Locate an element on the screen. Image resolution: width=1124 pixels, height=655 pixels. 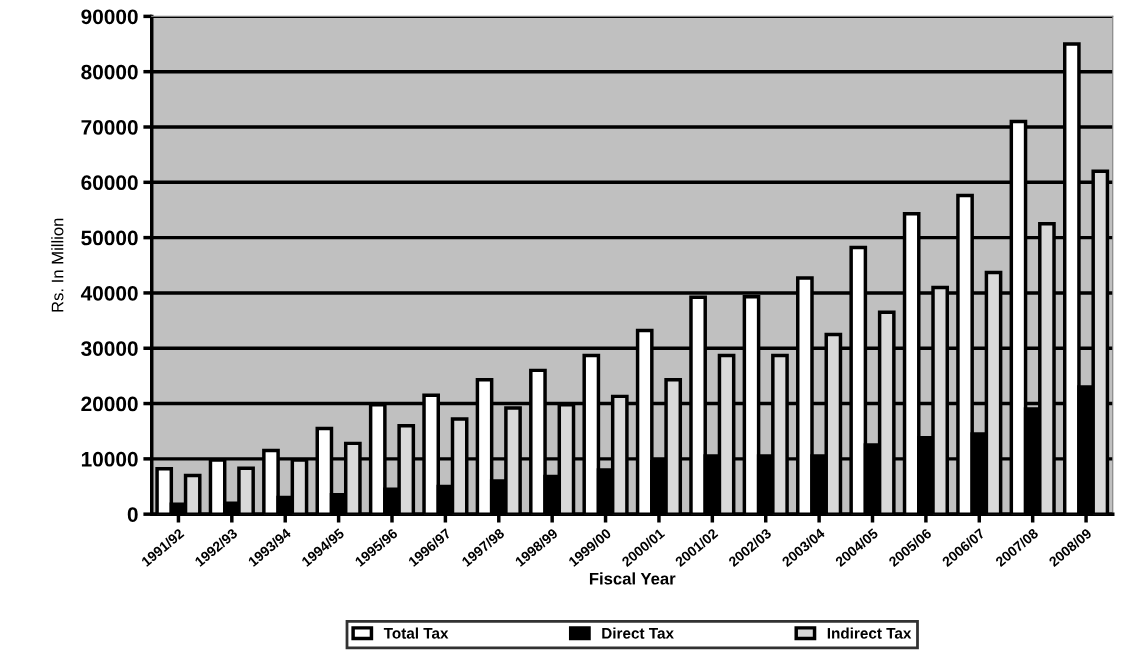
y-tick-label: 60000 is located at coordinates (109, 183).